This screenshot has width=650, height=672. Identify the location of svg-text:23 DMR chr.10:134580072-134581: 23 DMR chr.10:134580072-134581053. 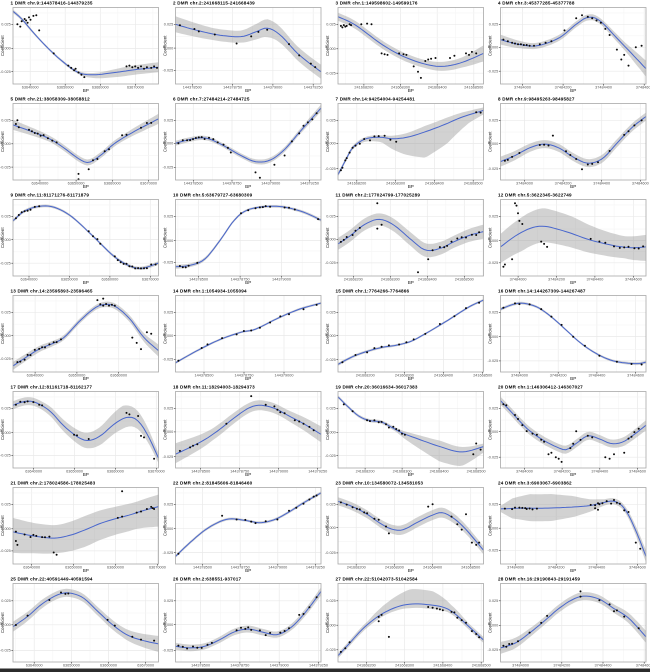
(380, 483).